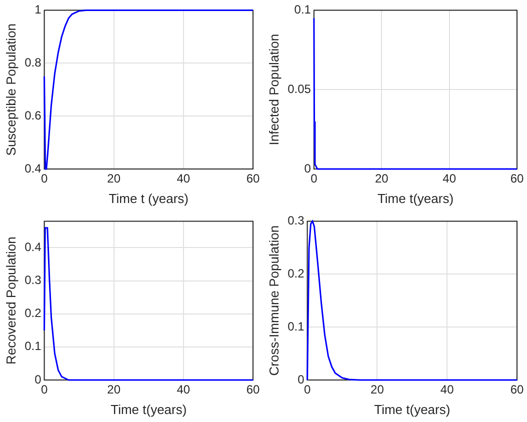 This screenshot has width=527, height=422. What do you see at coordinates (33, 115) in the screenshot?
I see `y-tick-label: 0.6` at bounding box center [33, 115].